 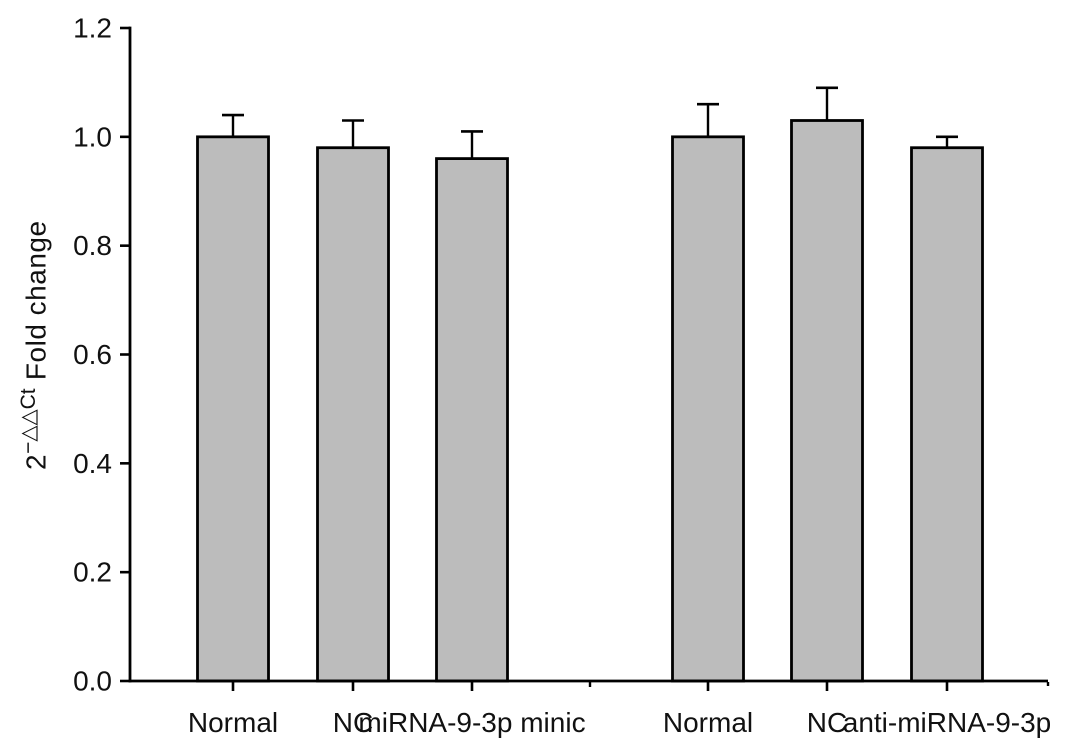 What do you see at coordinates (92, 28) in the screenshot?
I see `y-tick-label: 1.2` at bounding box center [92, 28].